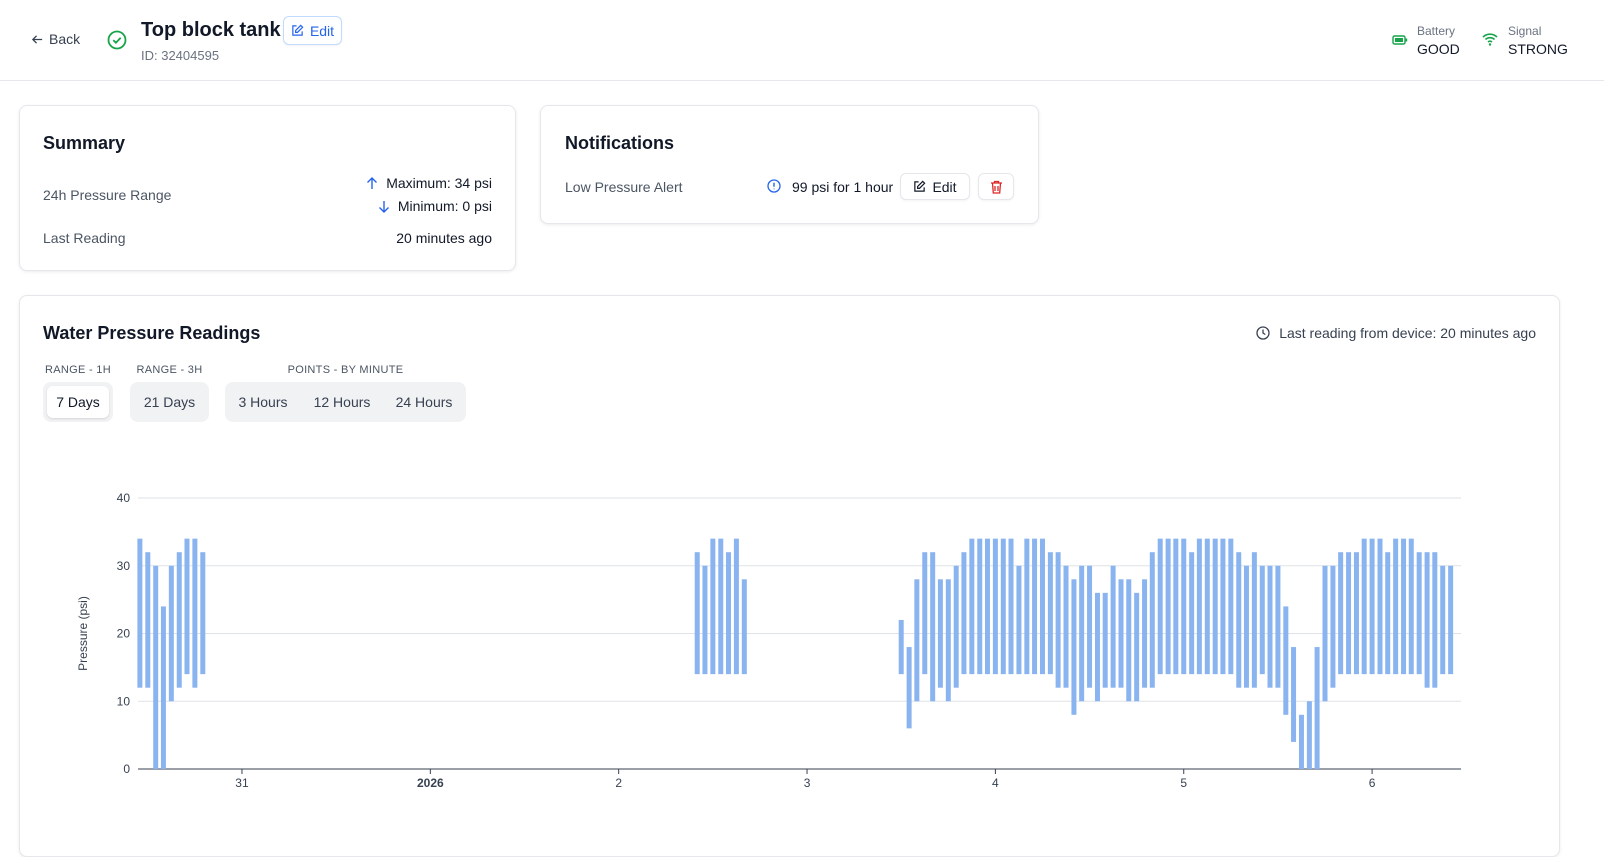  Describe the element at coordinates (322, 30) in the screenshot. I see `edit-label: Edit` at that location.